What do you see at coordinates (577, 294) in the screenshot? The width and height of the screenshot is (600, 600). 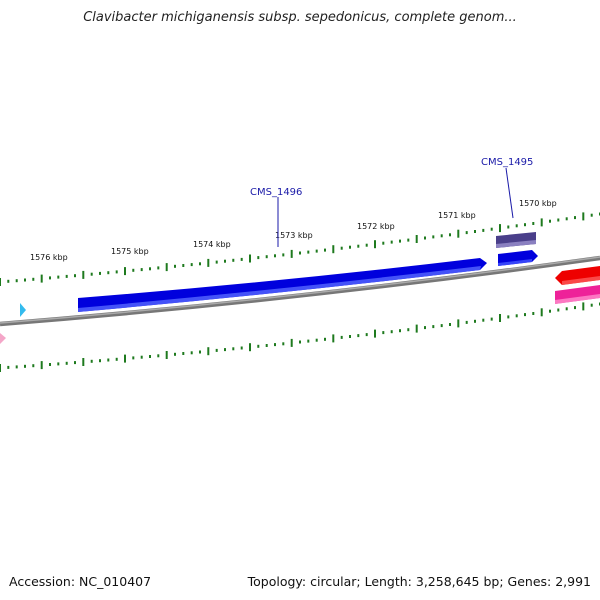 I see `feature-block-pink` at bounding box center [577, 294].